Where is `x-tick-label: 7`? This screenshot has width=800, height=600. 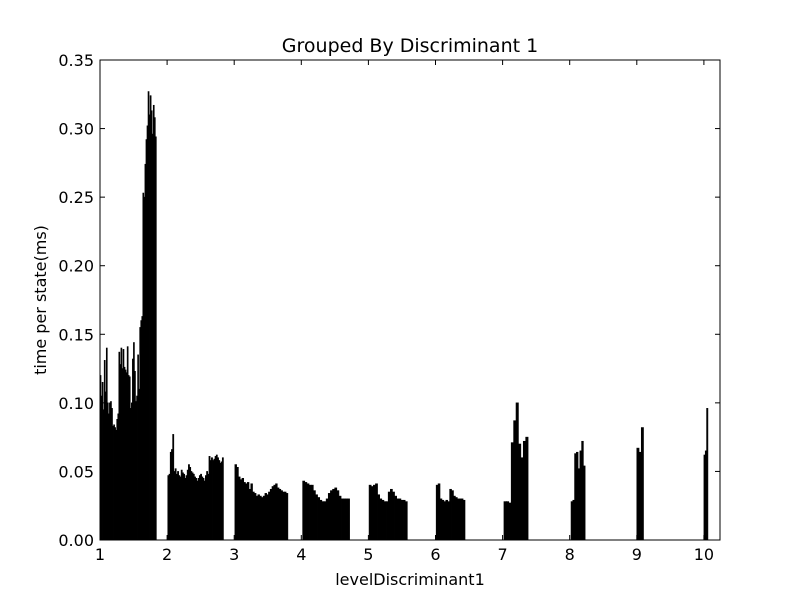
x-tick-label: 7 is located at coordinates (503, 554).